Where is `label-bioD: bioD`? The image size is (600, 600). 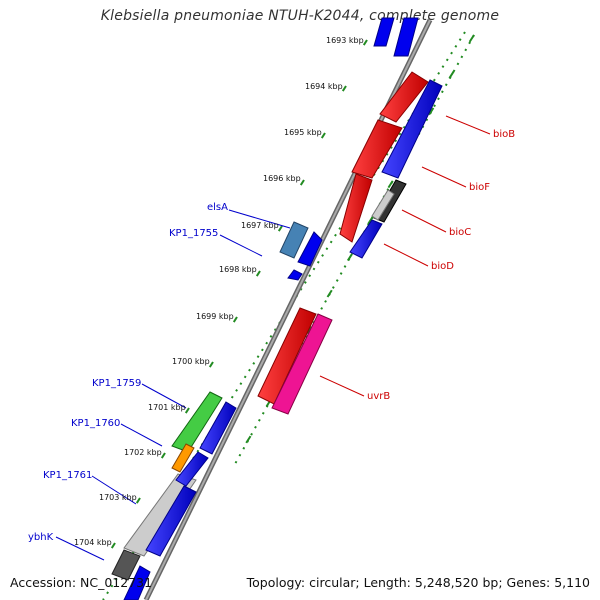 label-bioD: bioD is located at coordinates (442, 266).